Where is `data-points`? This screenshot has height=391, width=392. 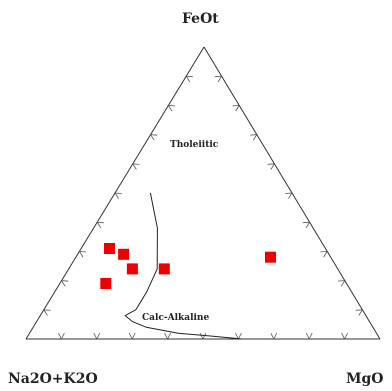
data-points is located at coordinates (188, 266).